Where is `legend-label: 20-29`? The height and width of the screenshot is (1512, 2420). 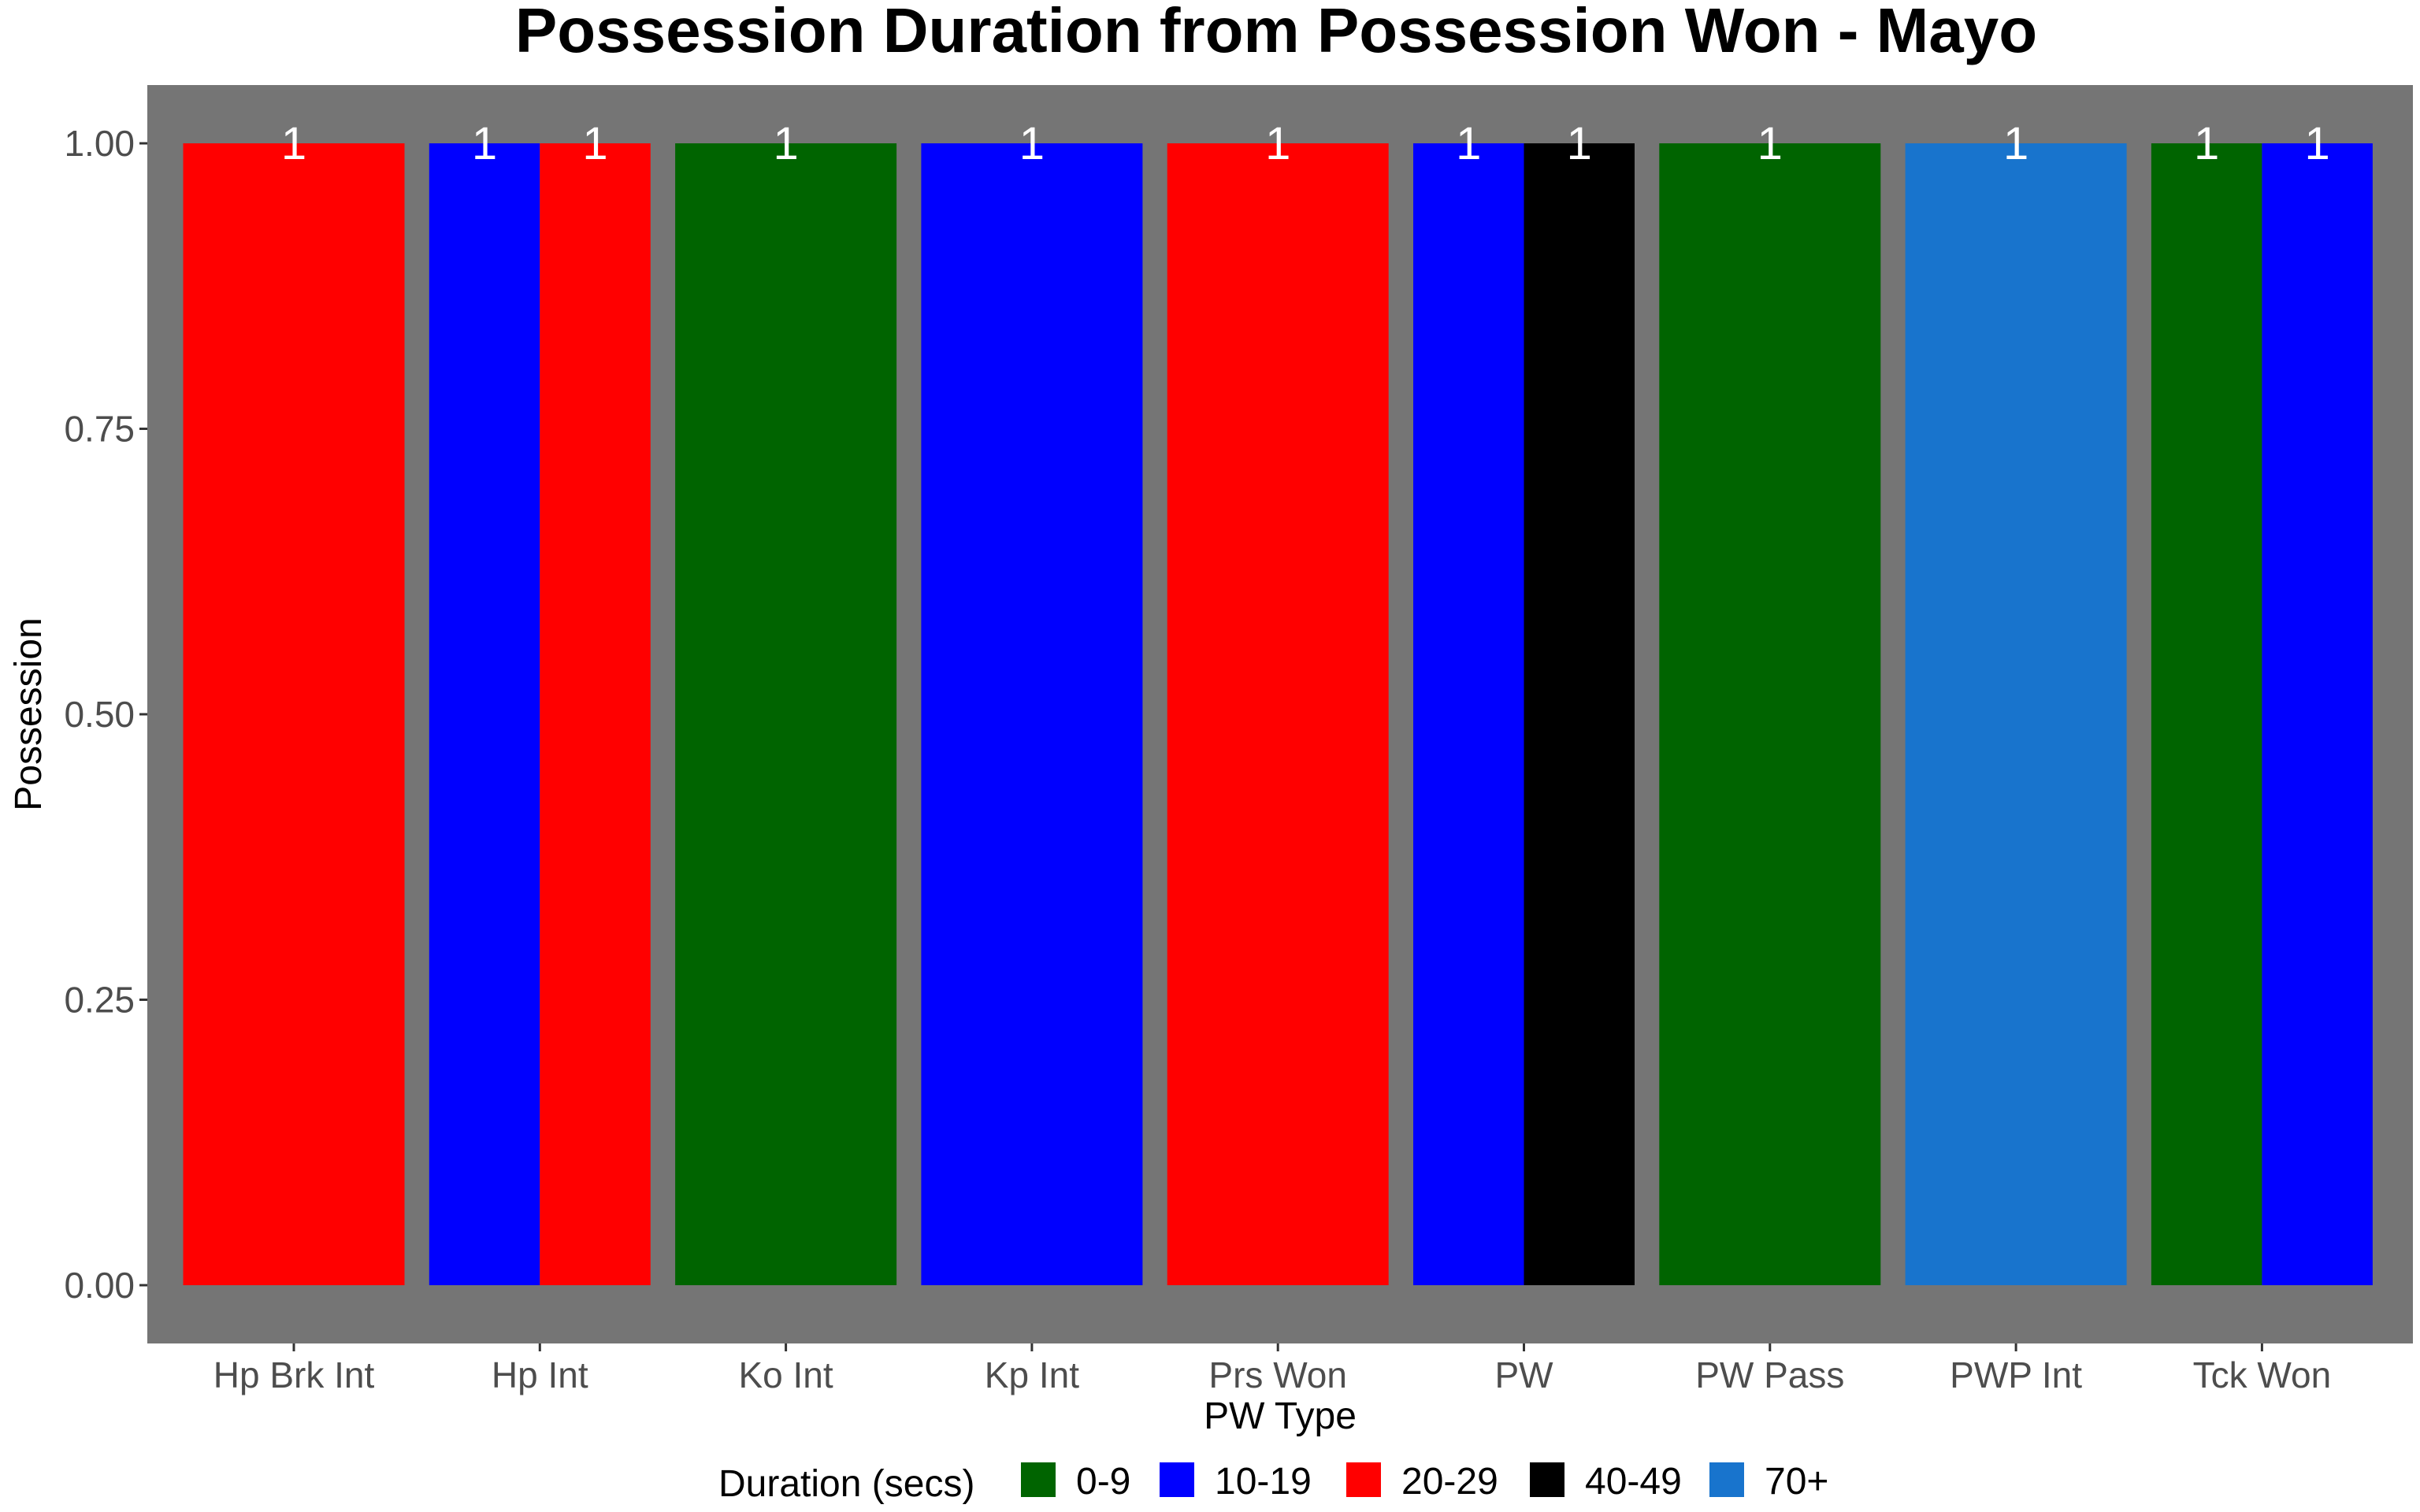
legend-label: 20-29 is located at coordinates (1449, 1482).